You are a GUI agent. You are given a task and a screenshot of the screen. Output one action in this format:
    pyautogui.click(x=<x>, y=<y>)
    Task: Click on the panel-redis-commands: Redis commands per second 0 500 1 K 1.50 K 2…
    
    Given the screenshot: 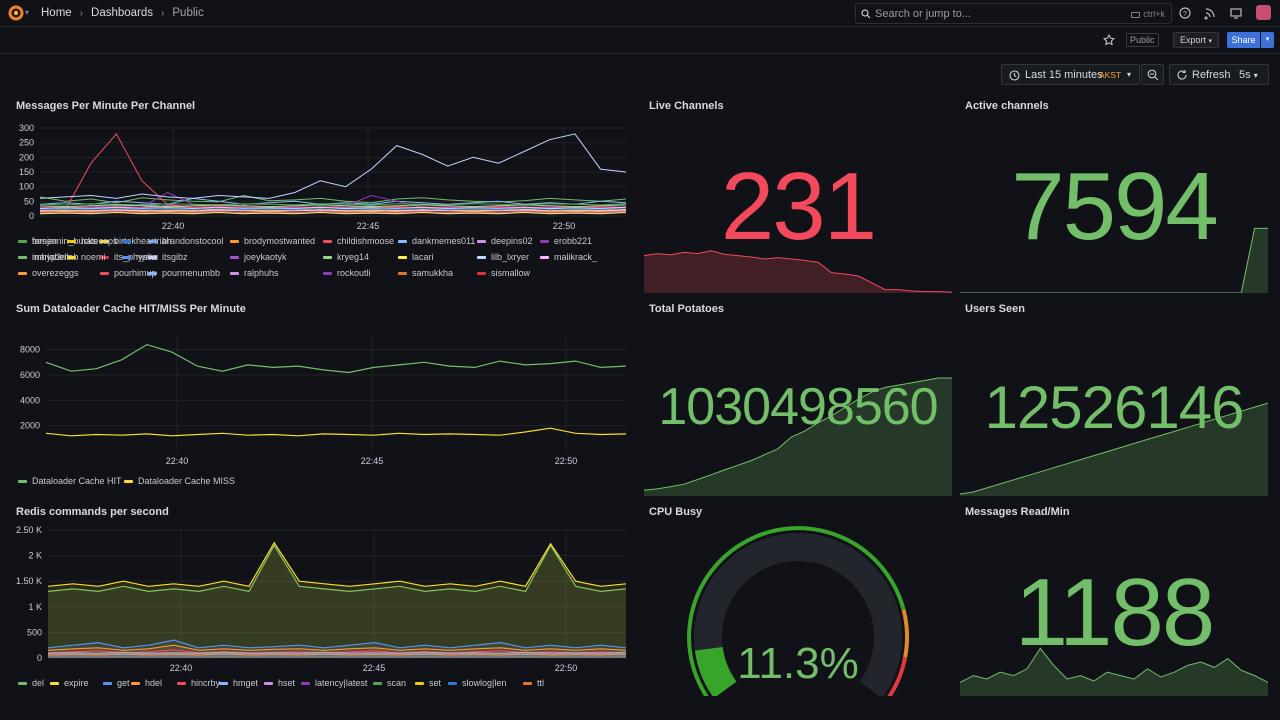 What is the action you would take?
    pyautogui.click(x=322, y=601)
    